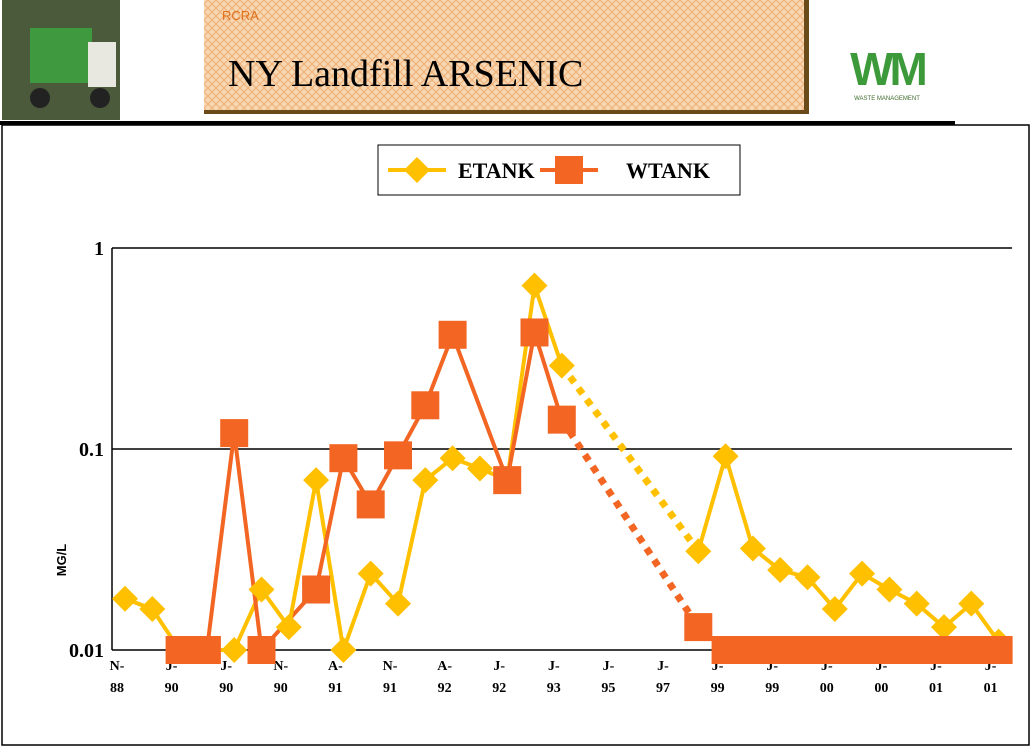 This screenshot has width=1035, height=747. What do you see at coordinates (240, 15) in the screenshot?
I see `header-label: RCRA` at bounding box center [240, 15].